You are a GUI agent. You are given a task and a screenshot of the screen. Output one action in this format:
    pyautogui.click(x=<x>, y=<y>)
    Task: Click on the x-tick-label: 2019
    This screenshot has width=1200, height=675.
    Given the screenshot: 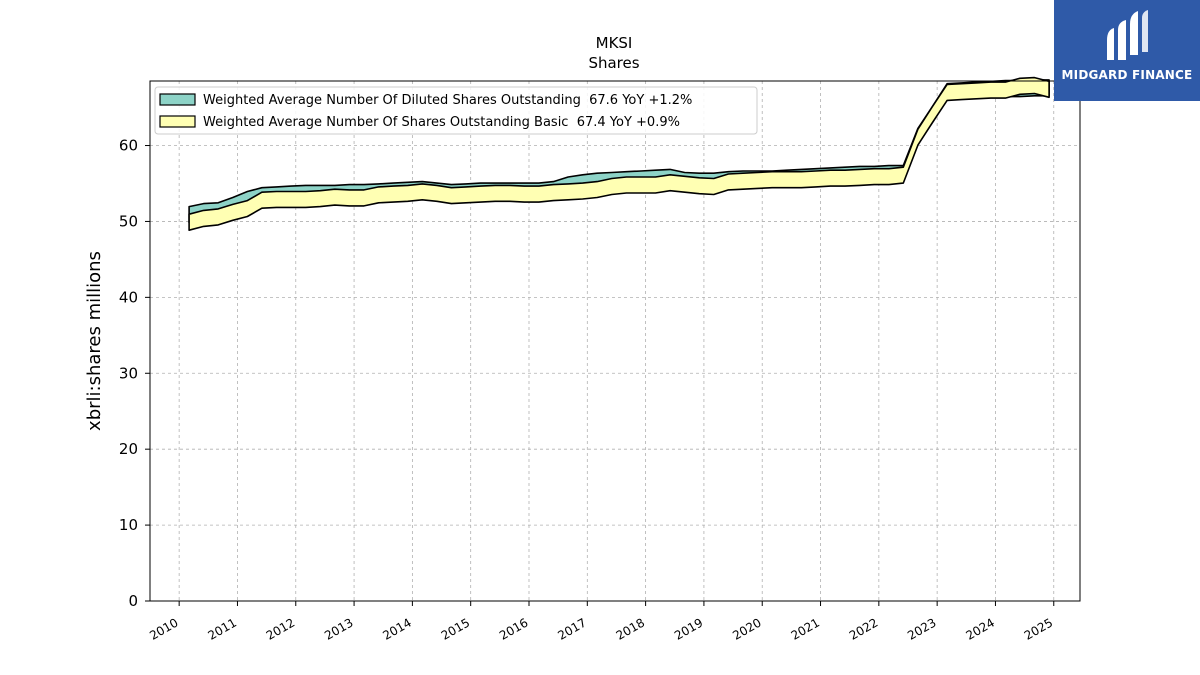 What is the action you would take?
    pyautogui.click(x=688, y=628)
    